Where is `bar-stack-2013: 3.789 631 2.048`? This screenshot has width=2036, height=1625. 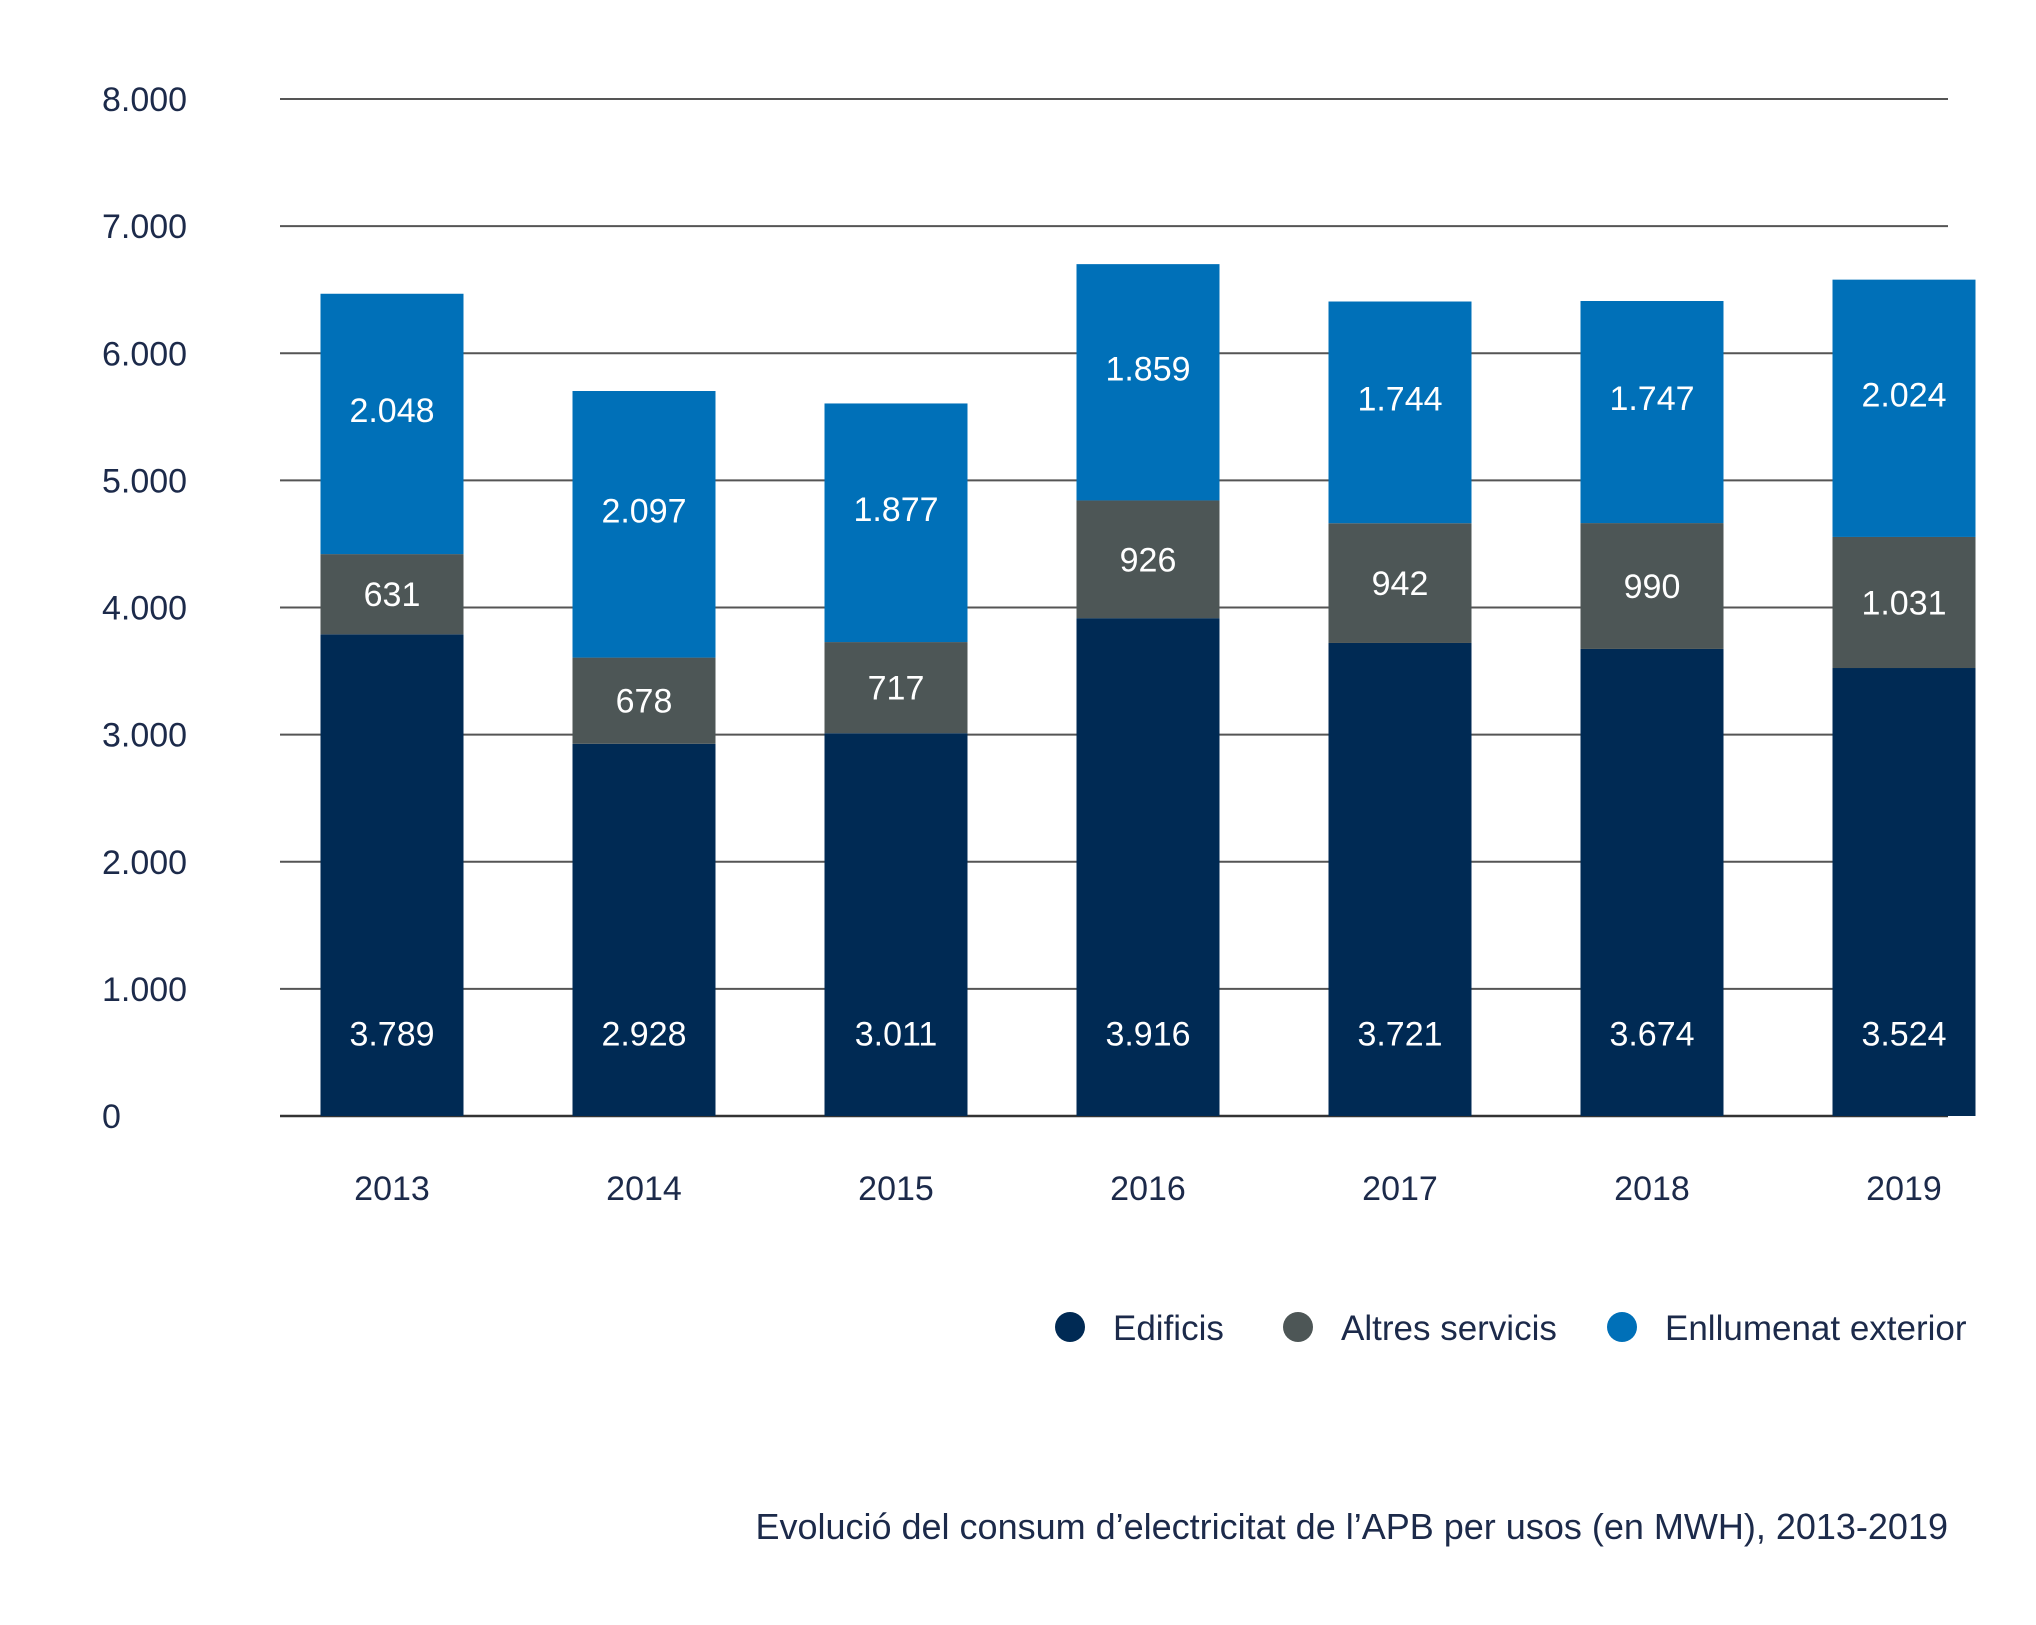
bar-stack-2013: 3.789 631 2.048 is located at coordinates (392, 704).